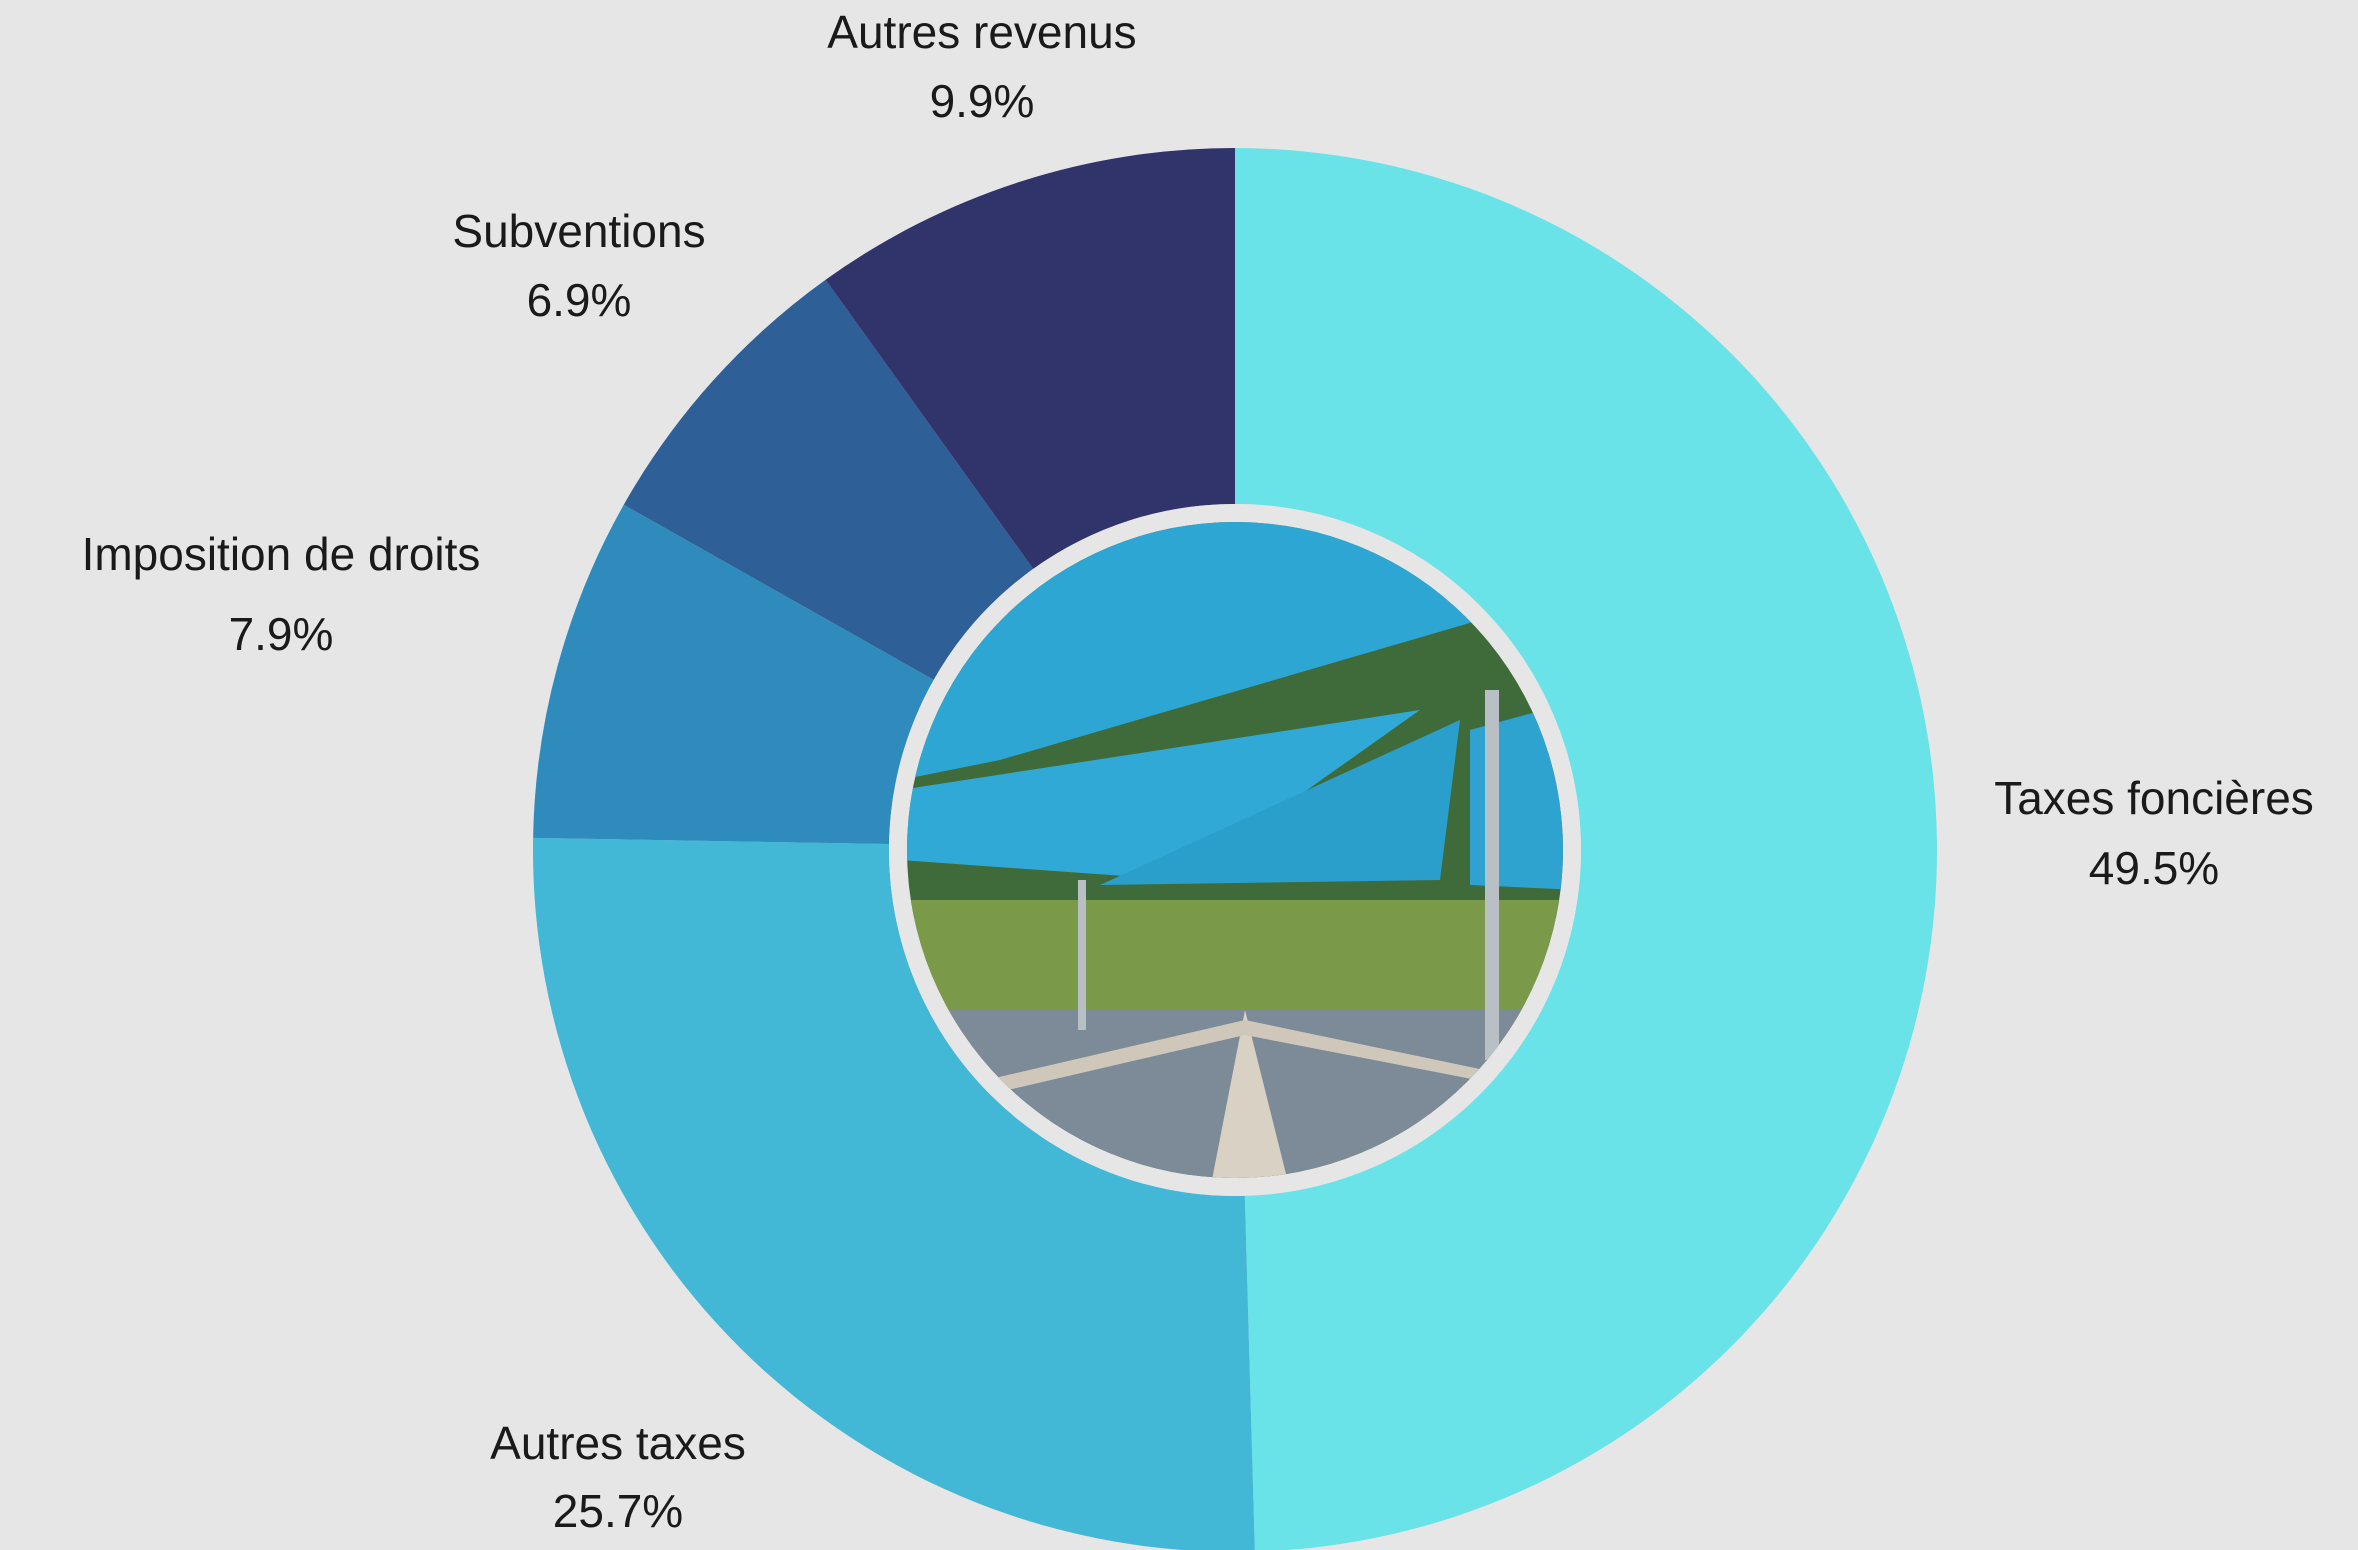 Image resolution: width=2358 pixels, height=1550 pixels. Describe the element at coordinates (578, 231) in the screenshot. I see `slice-label: Subventions` at that location.